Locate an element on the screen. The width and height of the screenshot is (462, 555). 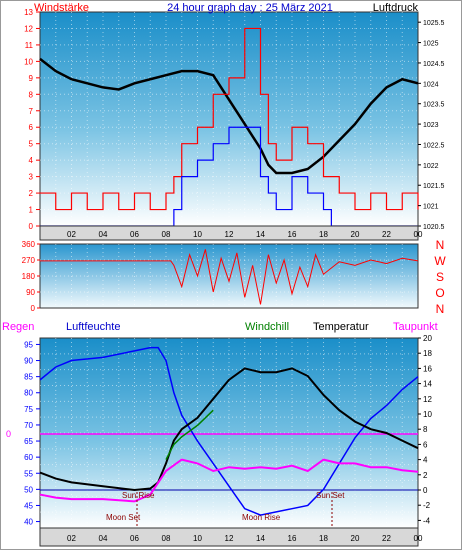
moon-set-label: Moon Set is located at coordinates (123, 517).